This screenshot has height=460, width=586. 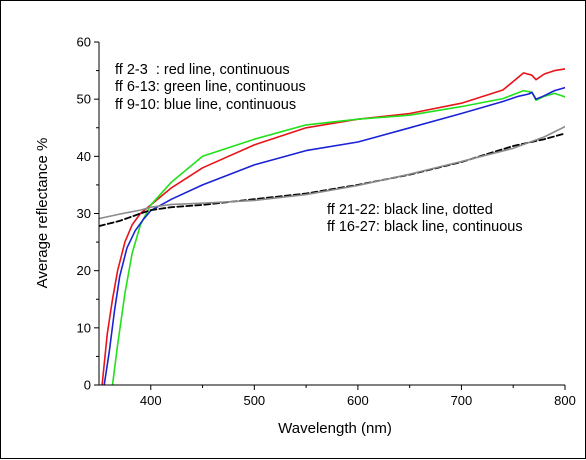 I want to click on y-tick-label: 0, so click(x=87, y=385).